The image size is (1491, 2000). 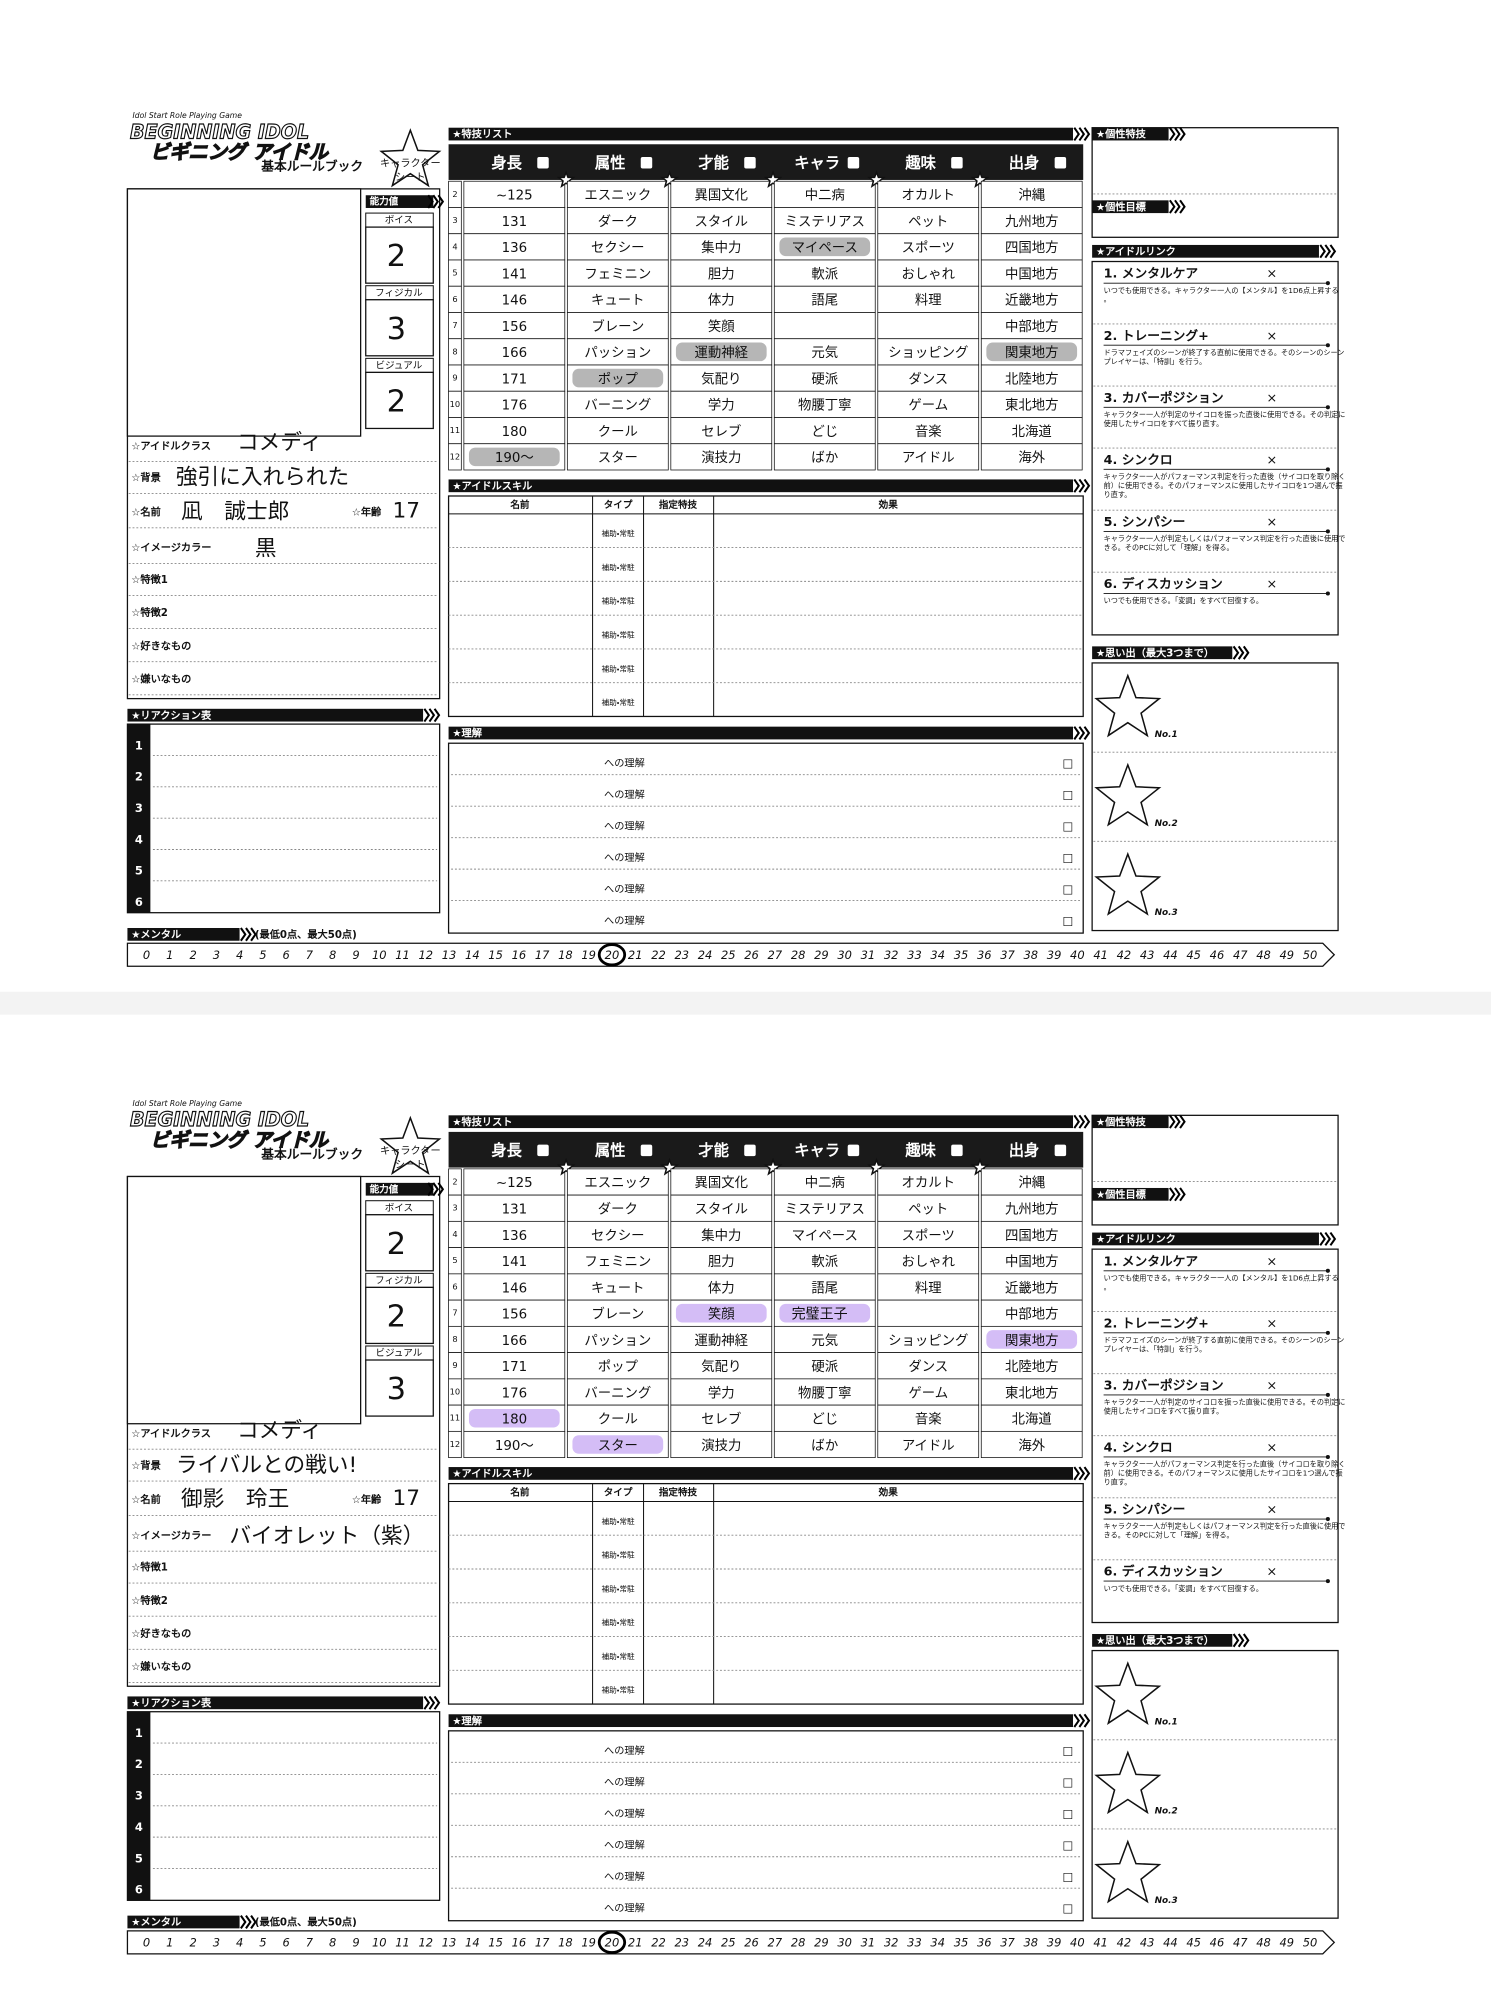 I want to click on mental-number: 43, so click(x=1147, y=955).